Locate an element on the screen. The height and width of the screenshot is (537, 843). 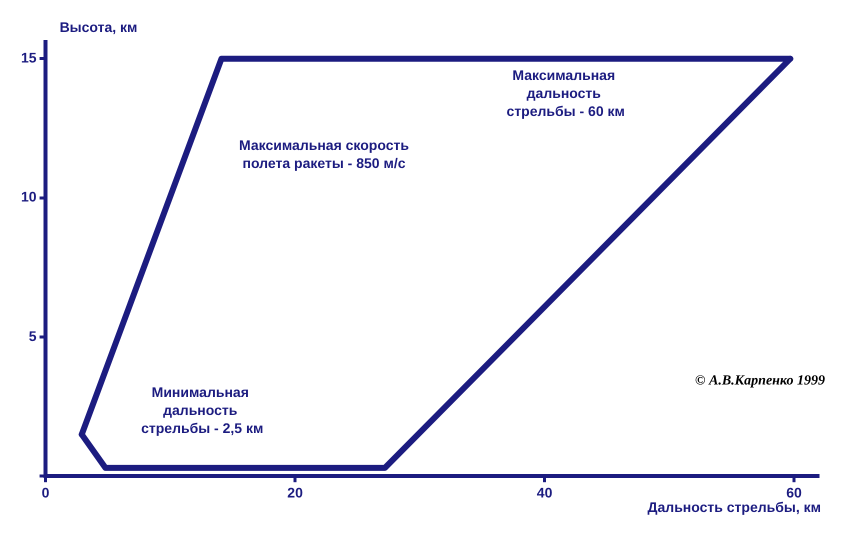
y-tick-label: 10 is located at coordinates (28, 196).